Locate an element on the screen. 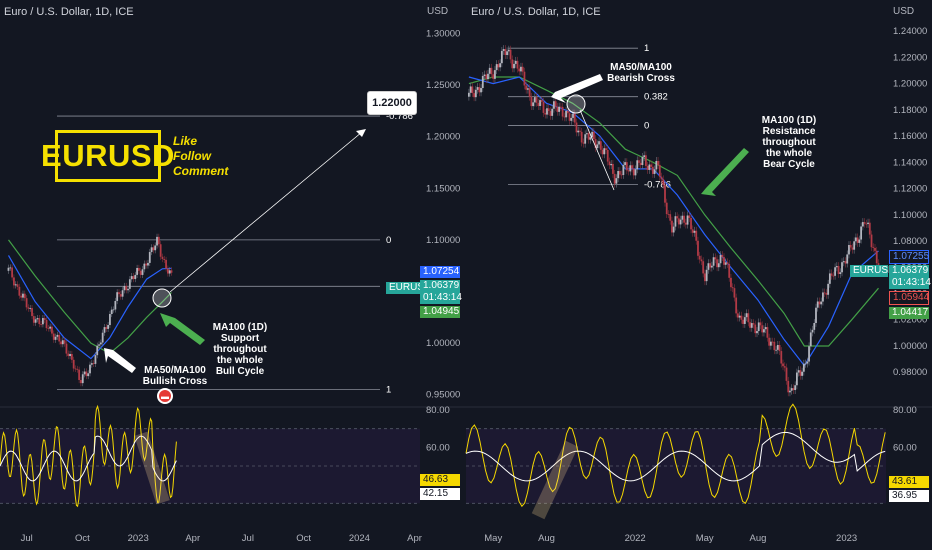 Image resolution: width=932 pixels, height=550 pixels. economic-event-flag-icon: ▬ is located at coordinates (165, 396).